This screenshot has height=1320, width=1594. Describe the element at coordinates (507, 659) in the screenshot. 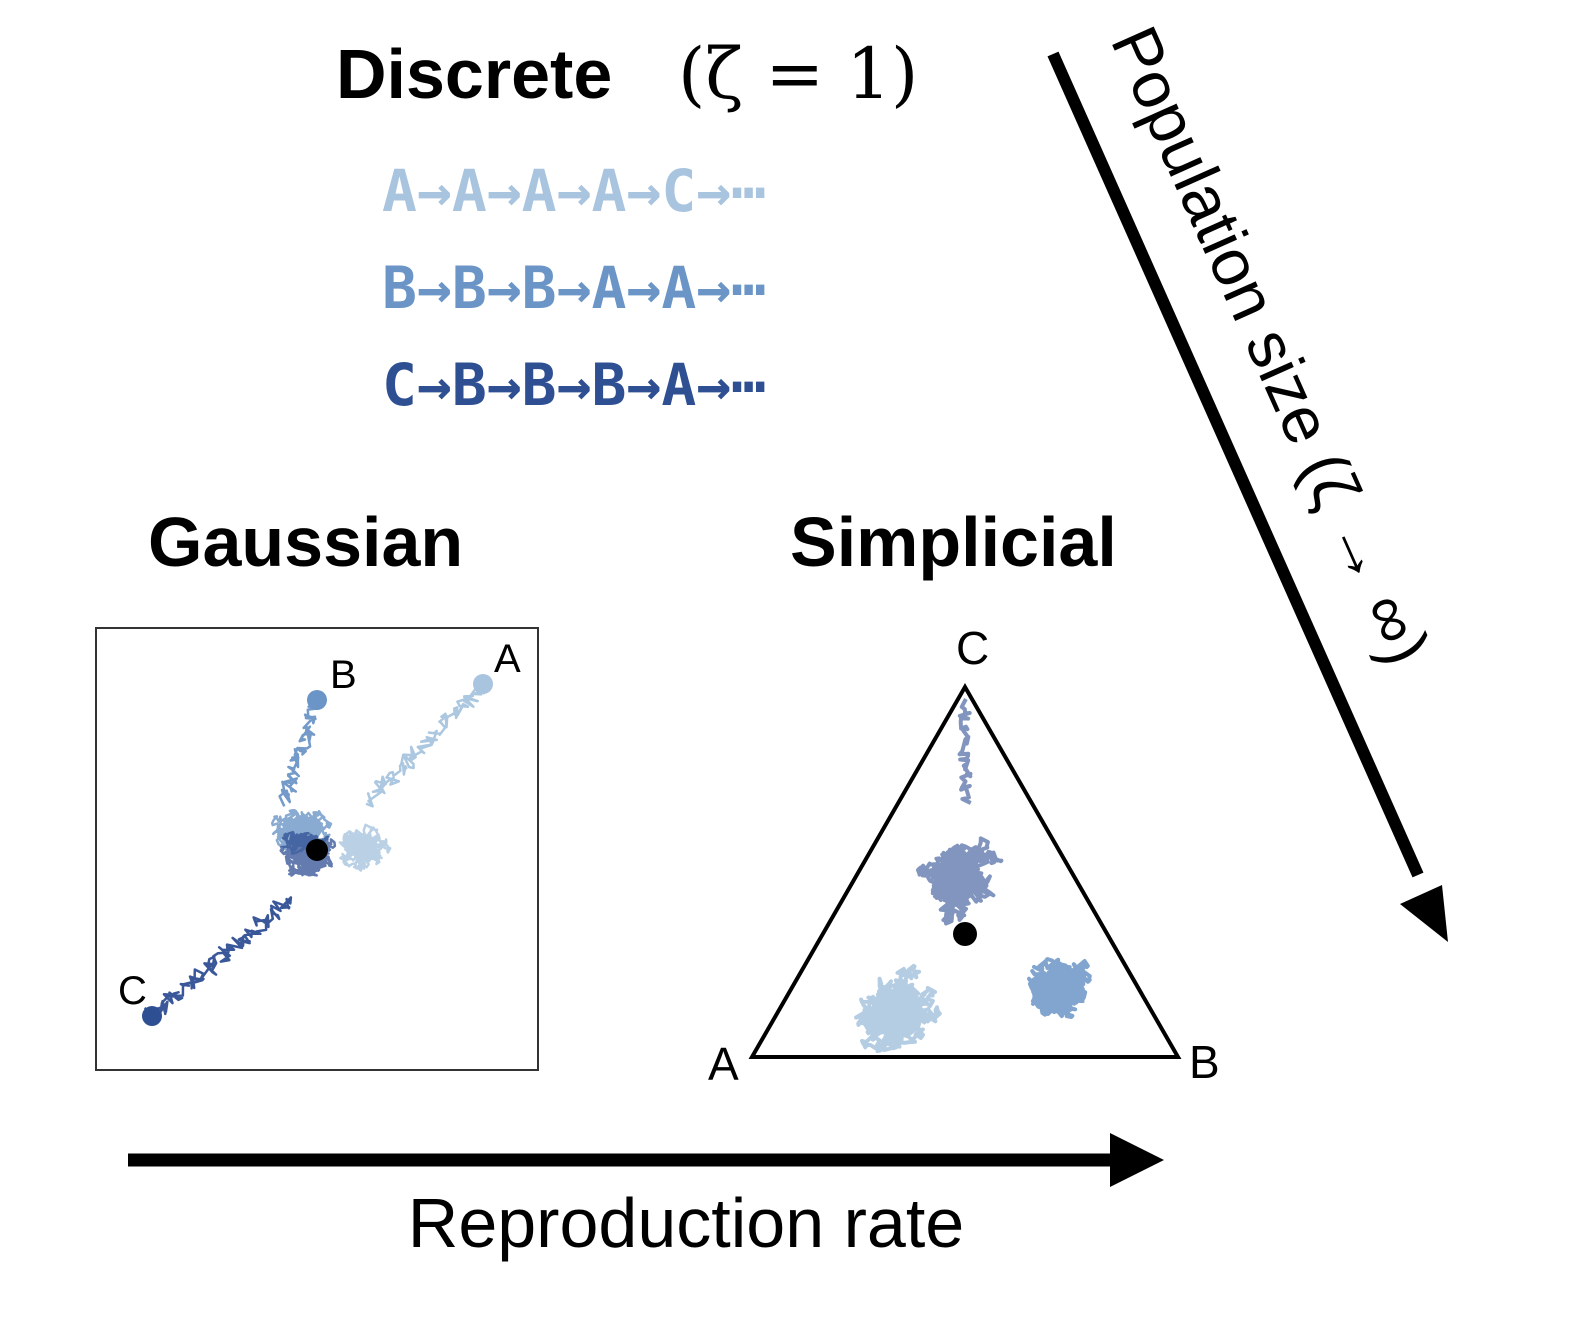

I see `gaussian-label-a: A` at that location.